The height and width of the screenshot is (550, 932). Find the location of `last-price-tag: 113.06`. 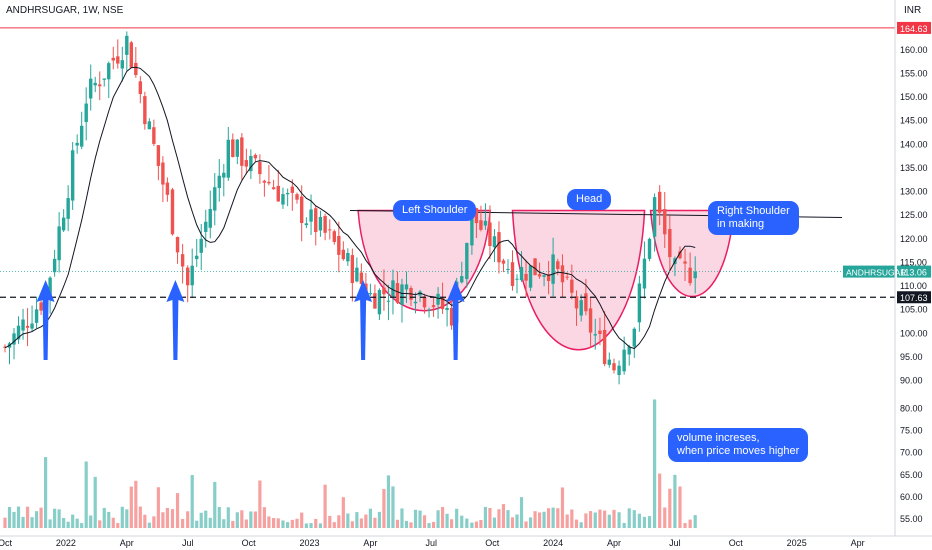

last-price-tag: 113.06 is located at coordinates (913, 273).